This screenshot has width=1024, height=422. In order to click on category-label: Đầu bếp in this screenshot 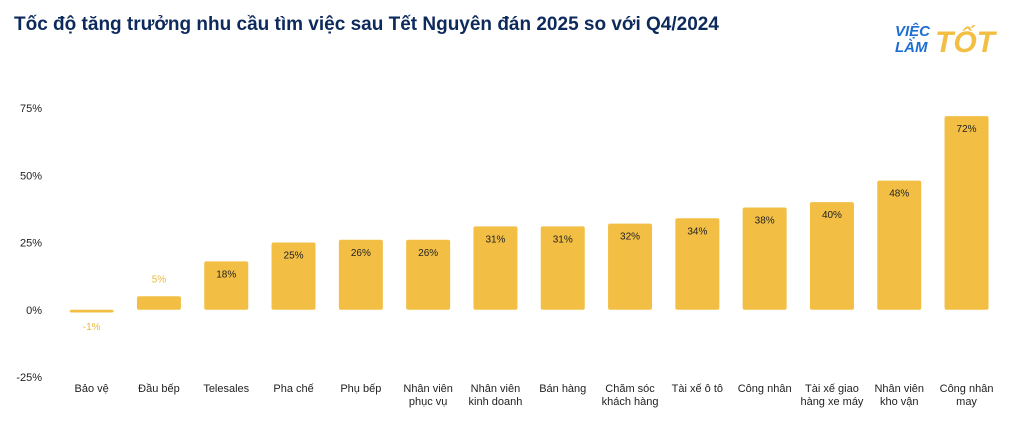, I will do `click(159, 389)`.